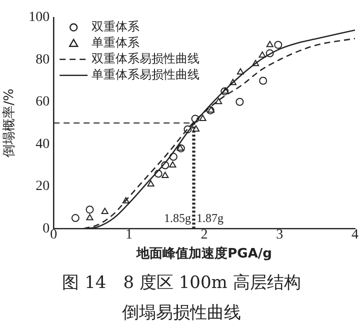  What do you see at coordinates (146, 75) in the screenshot?
I see `legend-label: 单重体系易损性曲线` at bounding box center [146, 75].